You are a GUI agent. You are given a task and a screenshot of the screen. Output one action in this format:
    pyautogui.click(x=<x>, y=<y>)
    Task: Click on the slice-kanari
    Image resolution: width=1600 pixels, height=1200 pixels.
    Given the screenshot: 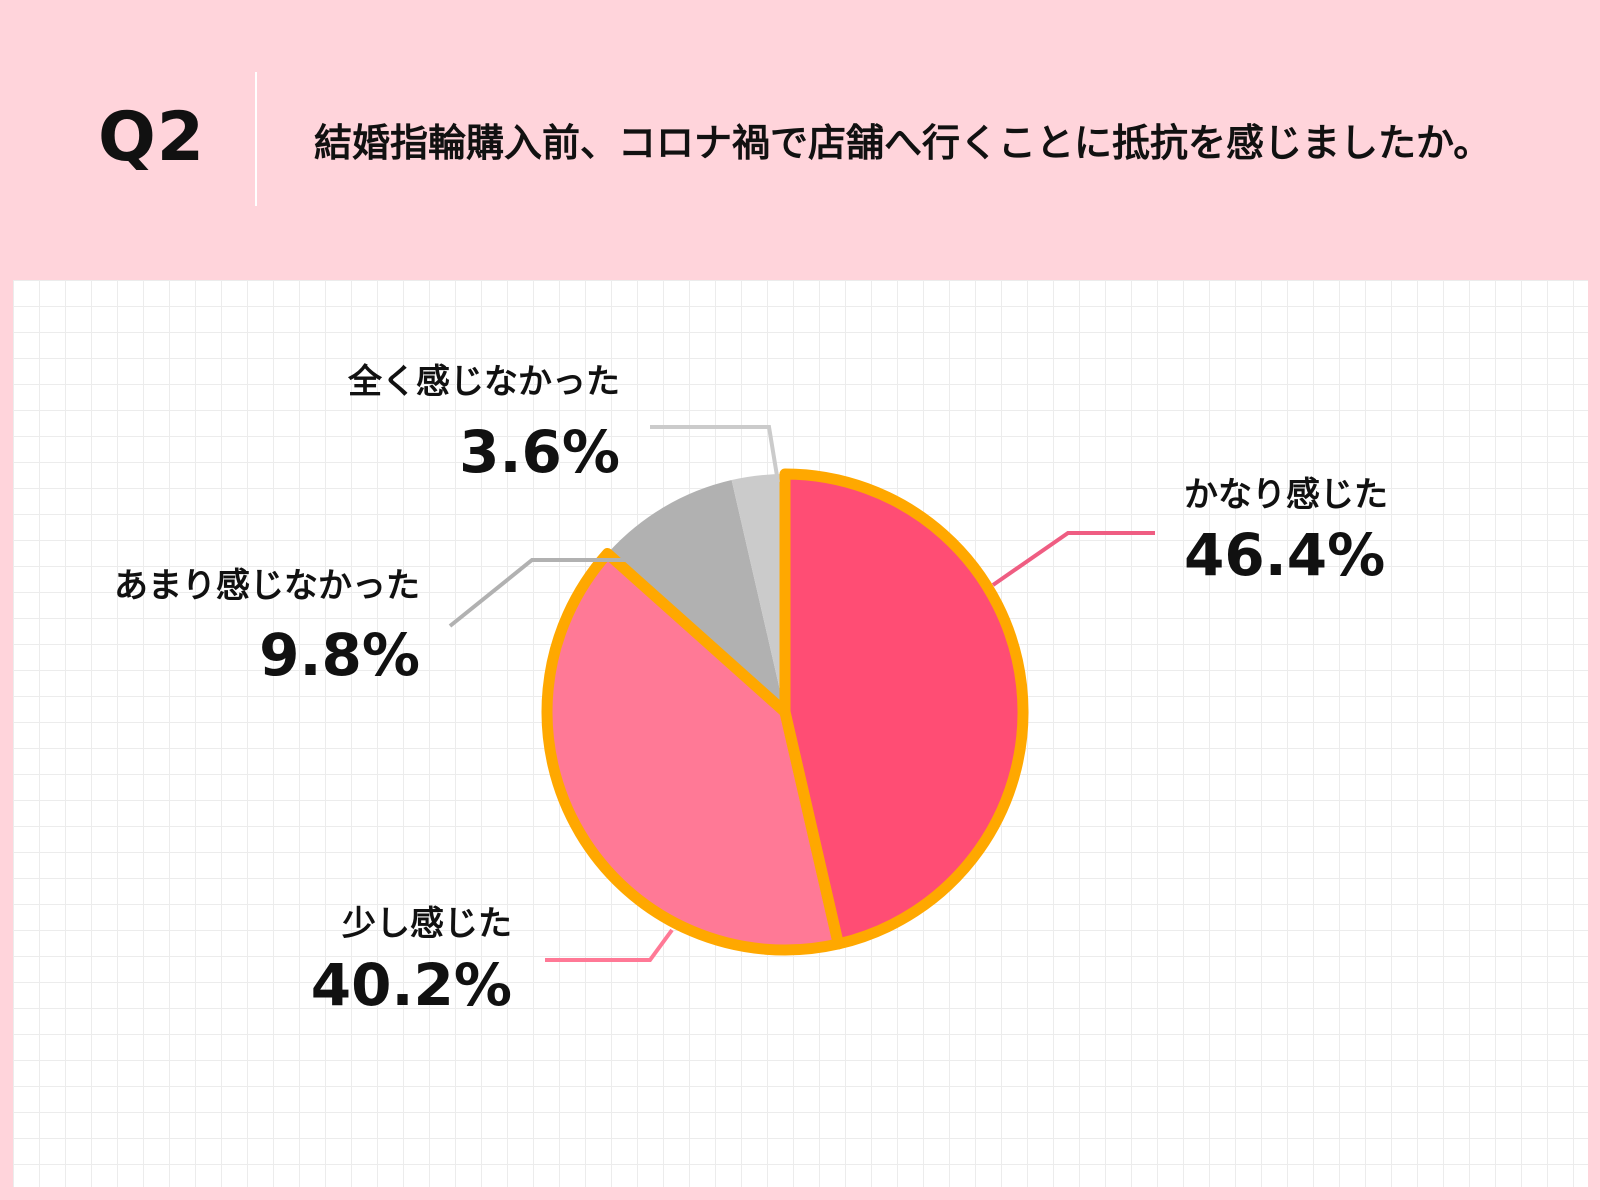 What is the action you would take?
    pyautogui.click(x=904, y=709)
    